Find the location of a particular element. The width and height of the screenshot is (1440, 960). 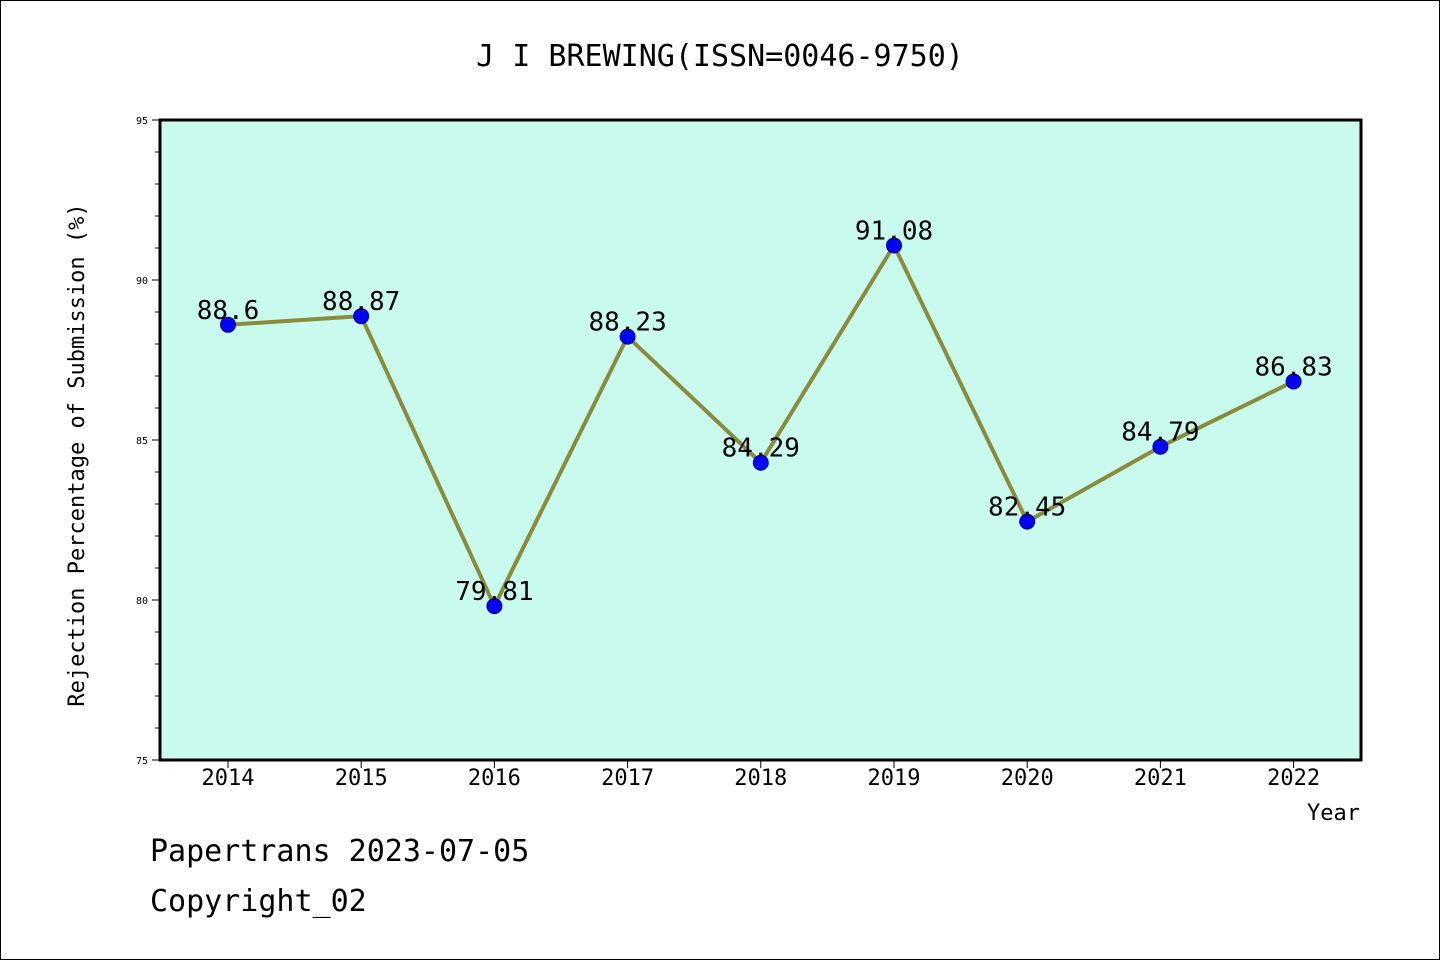

data-label: 79.81 is located at coordinates (494, 592).